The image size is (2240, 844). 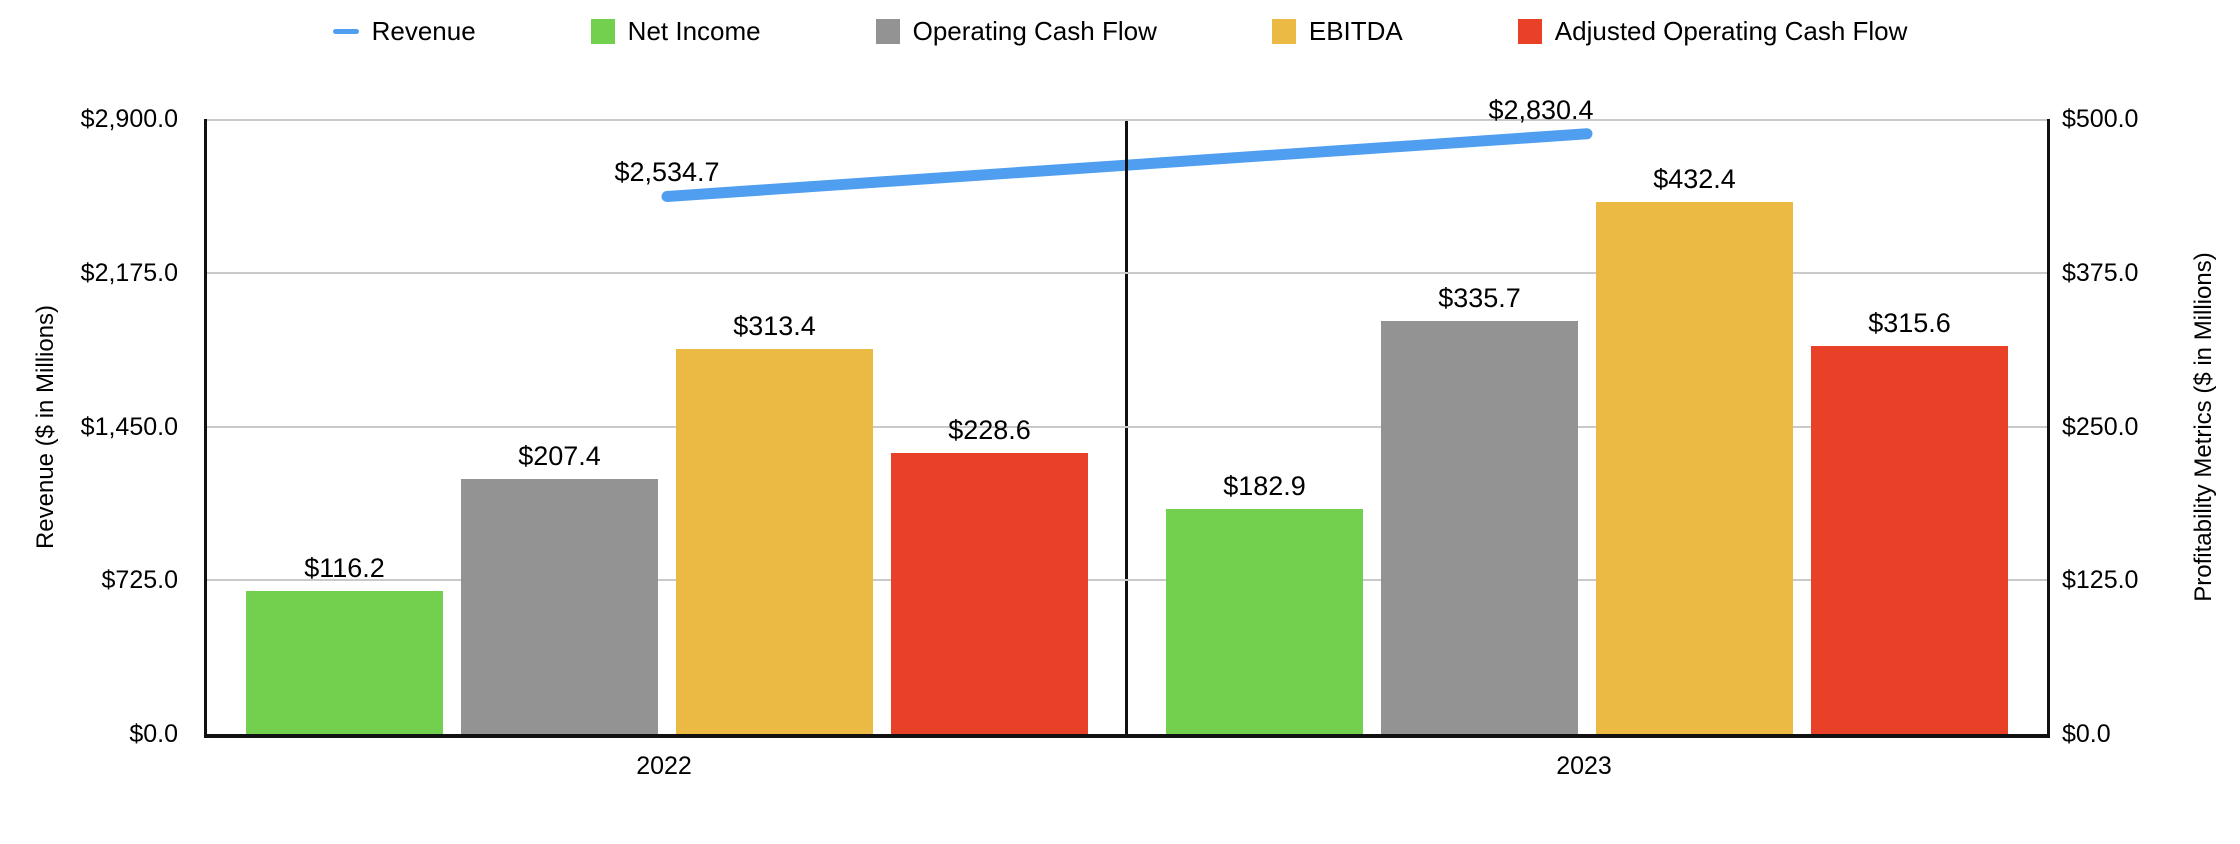 I want to click on legend-item-net-income: Net Income, so click(x=675, y=31).